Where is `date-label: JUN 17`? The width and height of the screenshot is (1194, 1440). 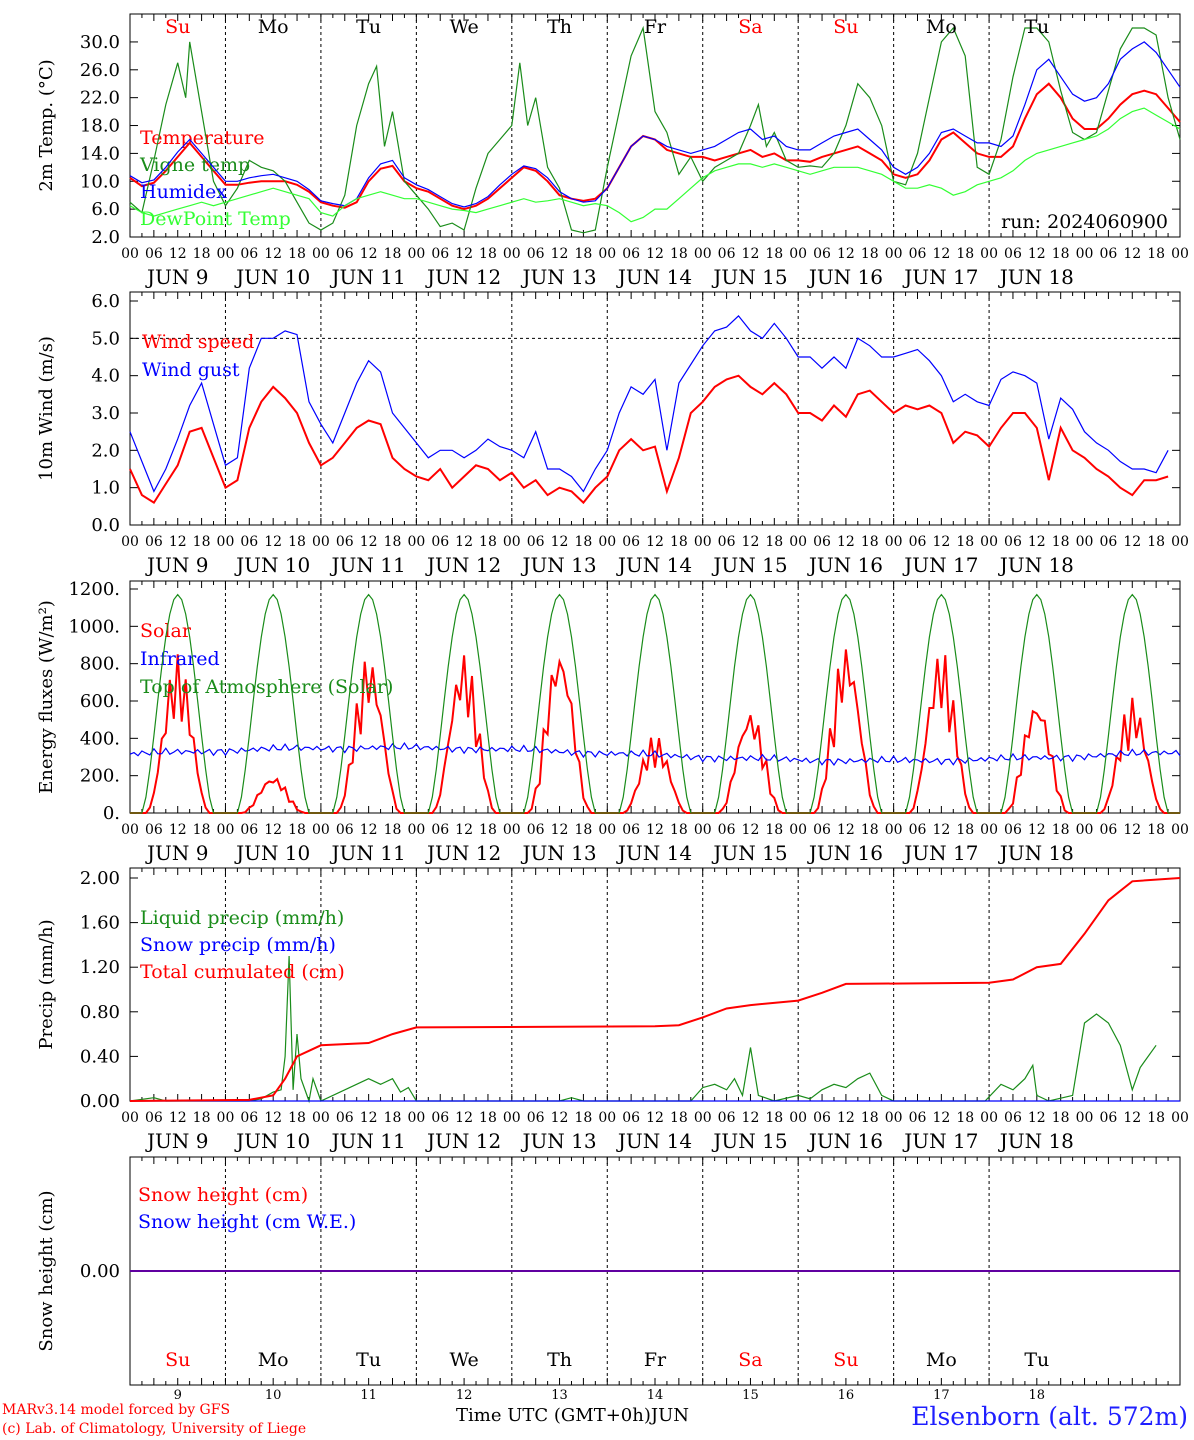
date-label: JUN 17 is located at coordinates (940, 277).